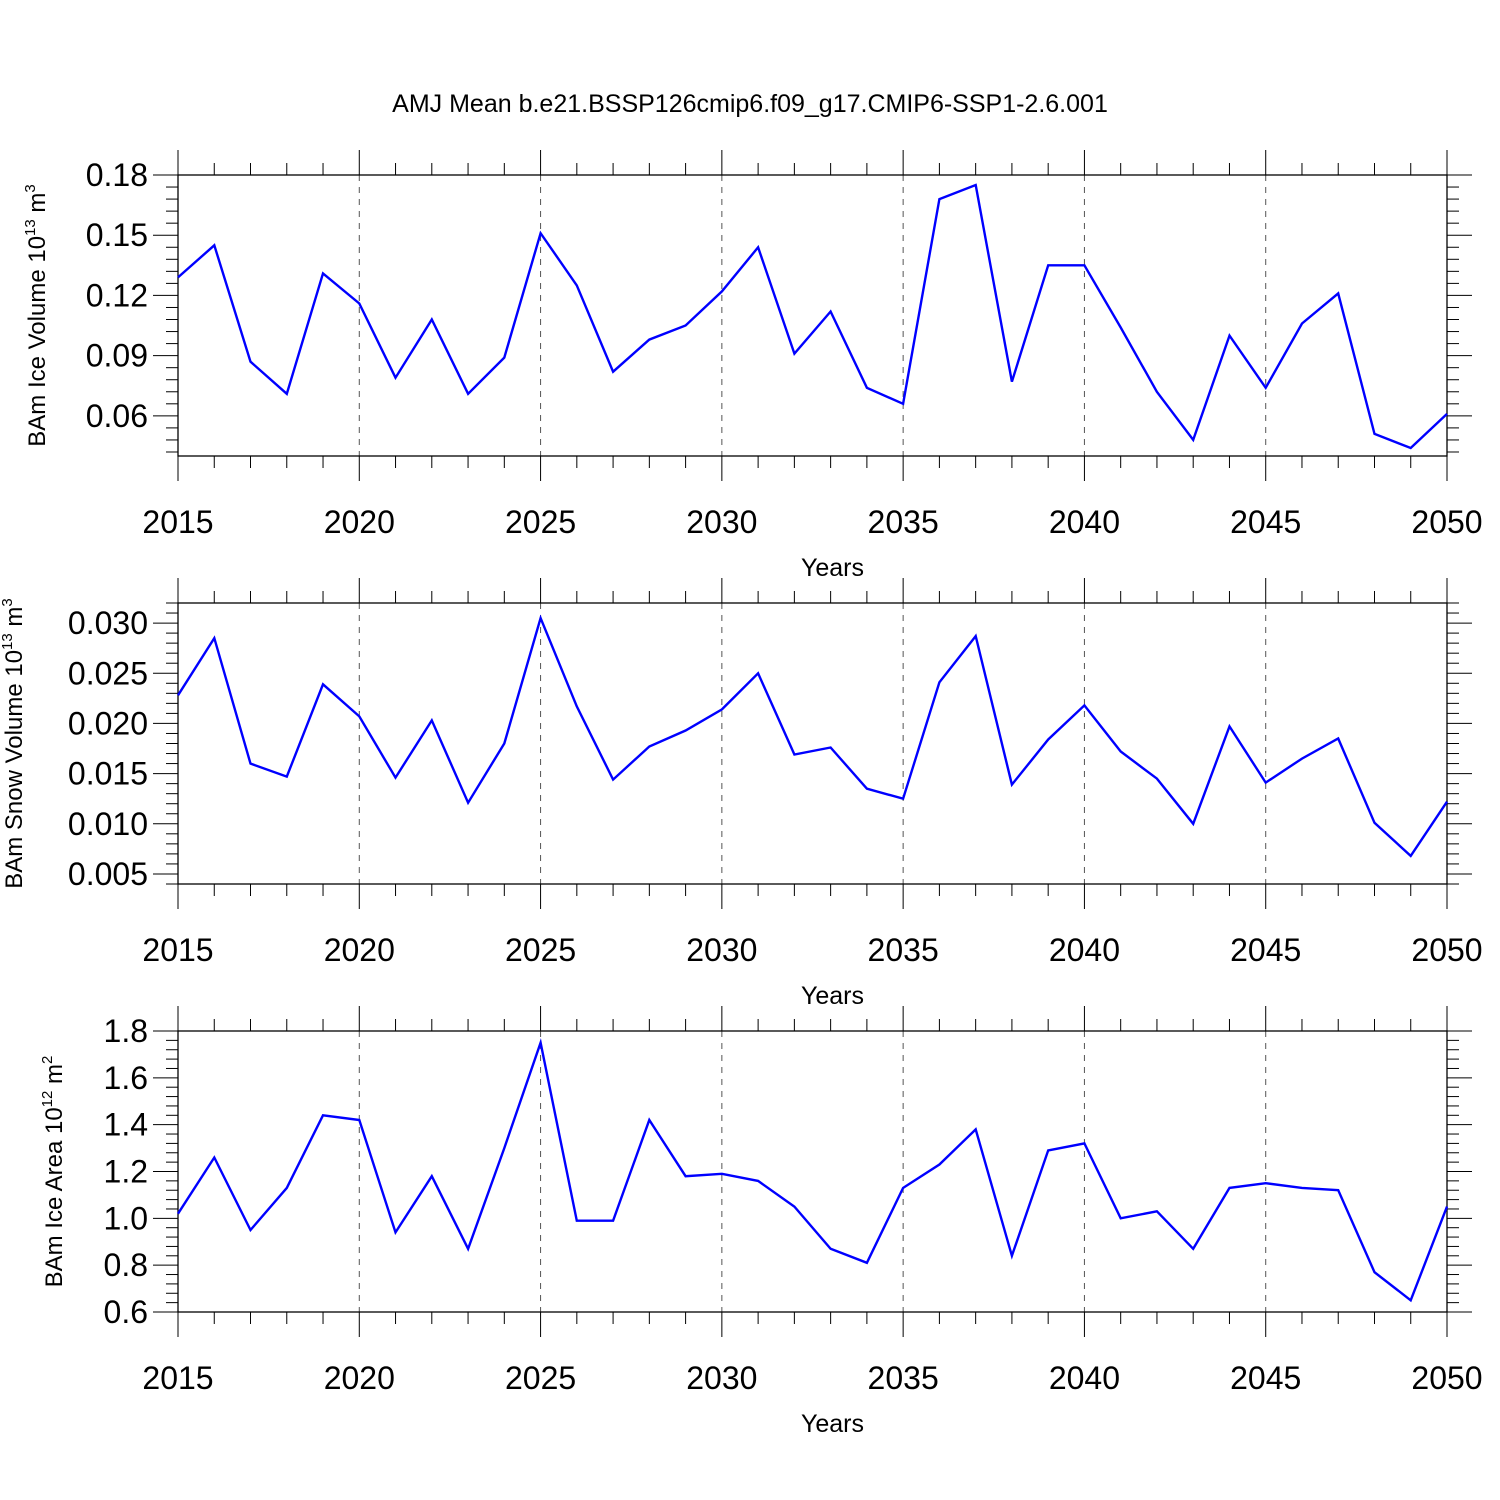  Describe the element at coordinates (117, 356) in the screenshot. I see `y-tick-label: 0.09` at that location.